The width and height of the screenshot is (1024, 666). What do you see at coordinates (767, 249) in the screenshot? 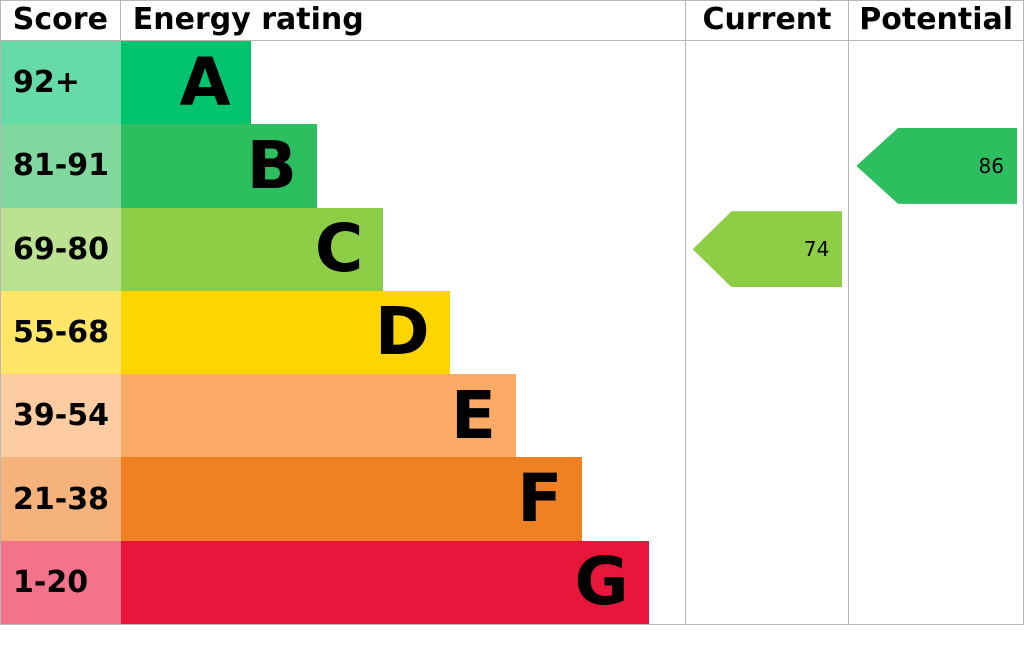
I see `current-arrow: 74` at bounding box center [767, 249].